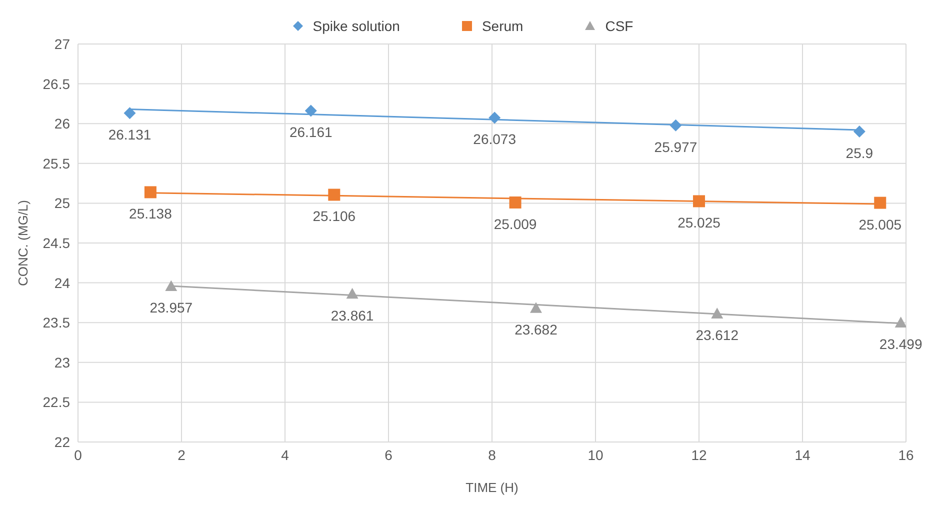 This screenshot has width=934, height=520. What do you see at coordinates (699, 222) in the screenshot?
I see `data-label: 25.025` at bounding box center [699, 222].